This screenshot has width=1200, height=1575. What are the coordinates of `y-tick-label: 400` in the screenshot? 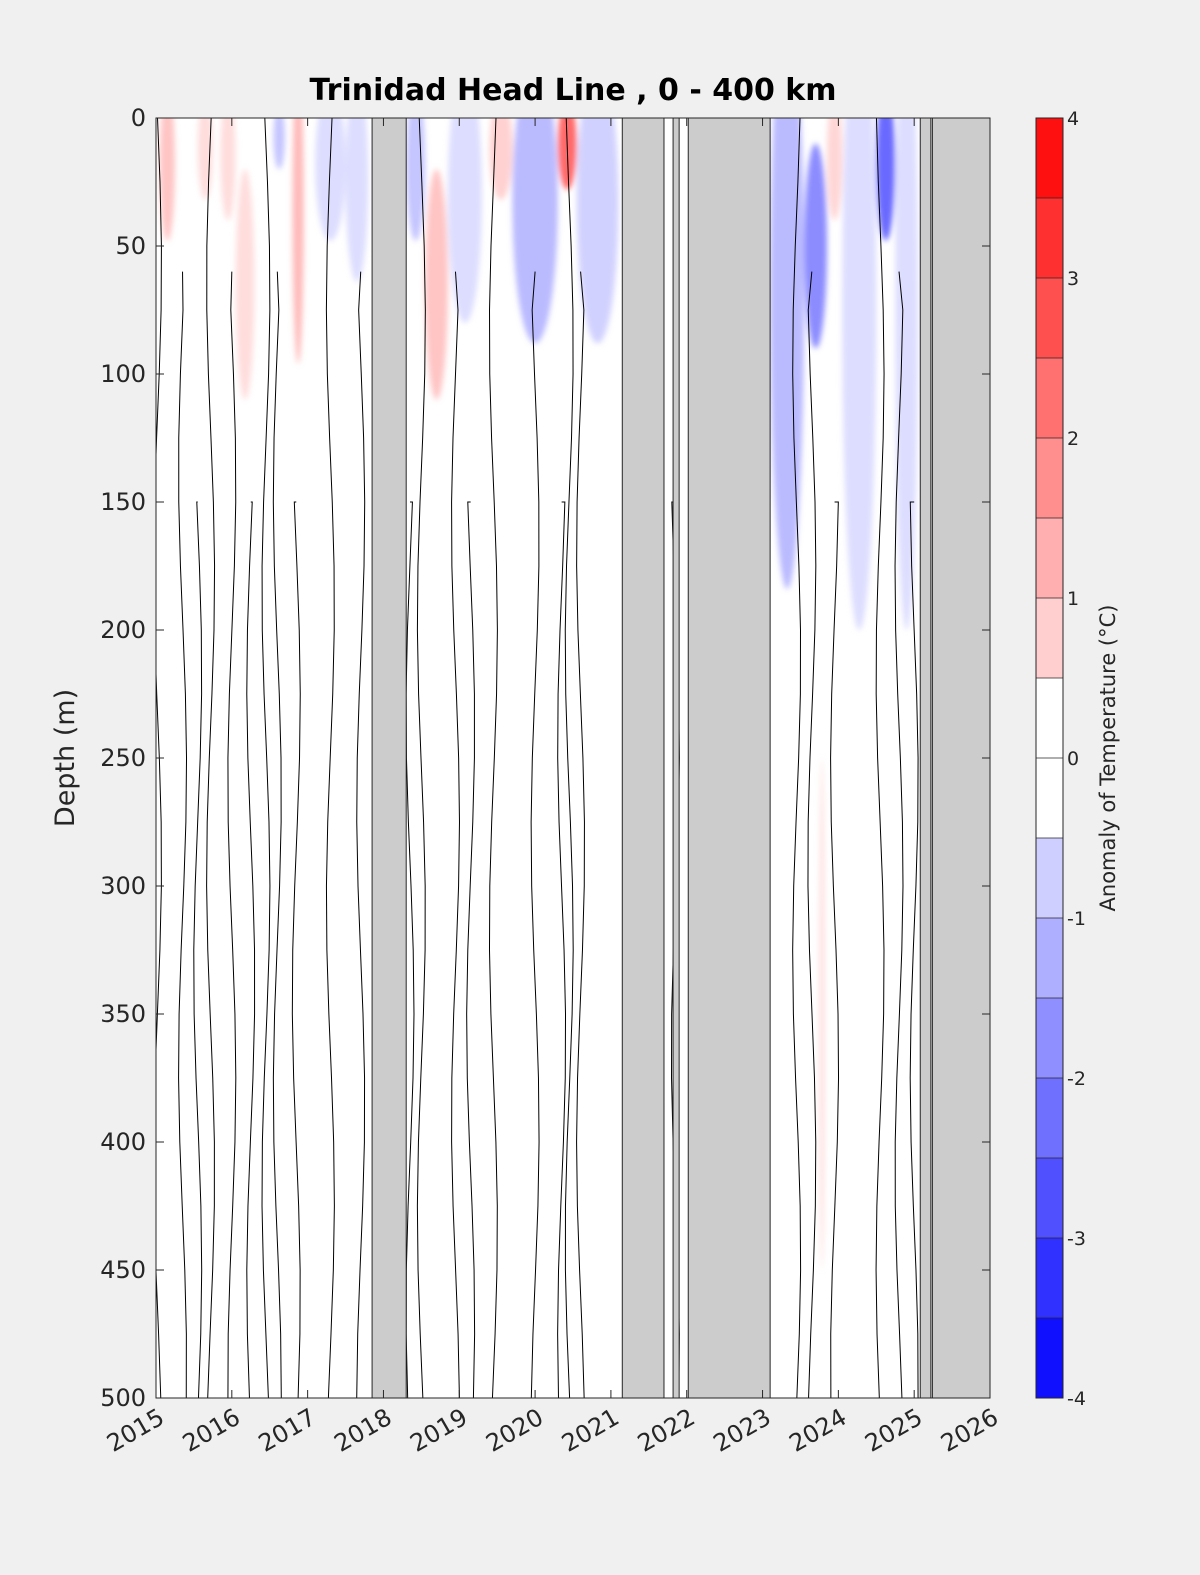 It's located at (123, 1142).